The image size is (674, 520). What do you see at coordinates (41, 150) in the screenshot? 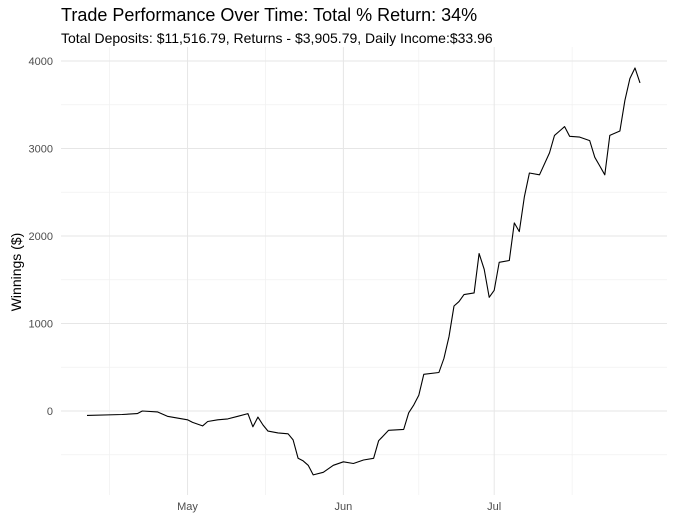
I see `y-tick-label: 3000` at bounding box center [41, 150].